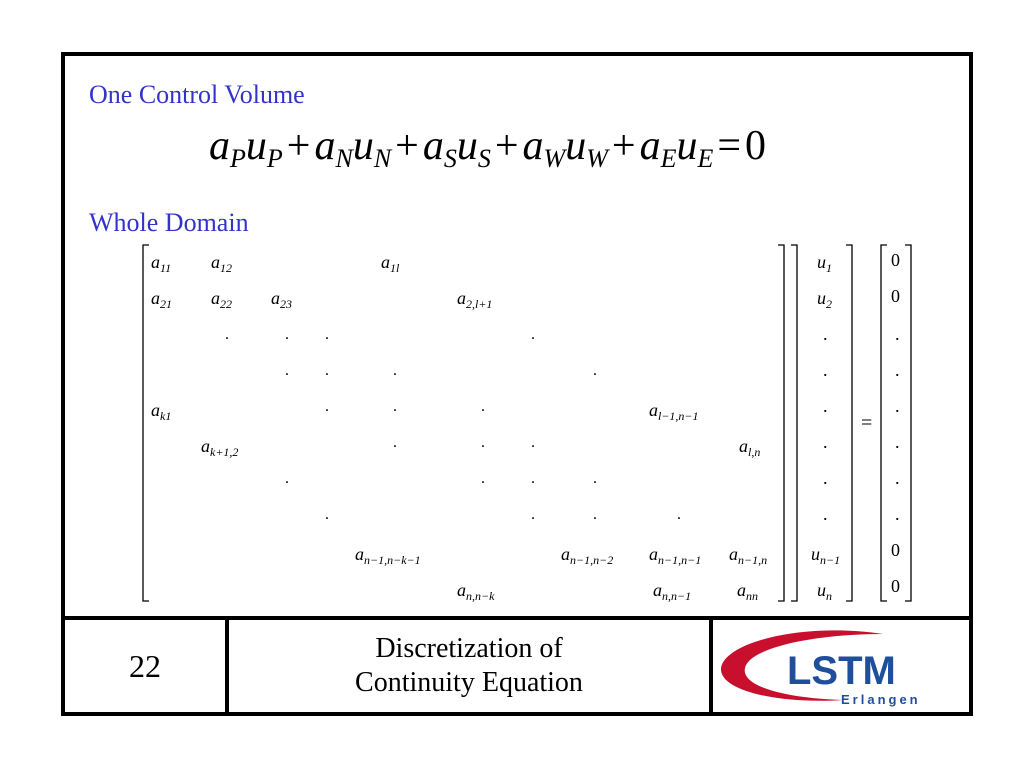 This screenshot has width=1024, height=768. Describe the element at coordinates (672, 591) in the screenshot. I see `matrix-entry-ann1: an,n−1` at that location.